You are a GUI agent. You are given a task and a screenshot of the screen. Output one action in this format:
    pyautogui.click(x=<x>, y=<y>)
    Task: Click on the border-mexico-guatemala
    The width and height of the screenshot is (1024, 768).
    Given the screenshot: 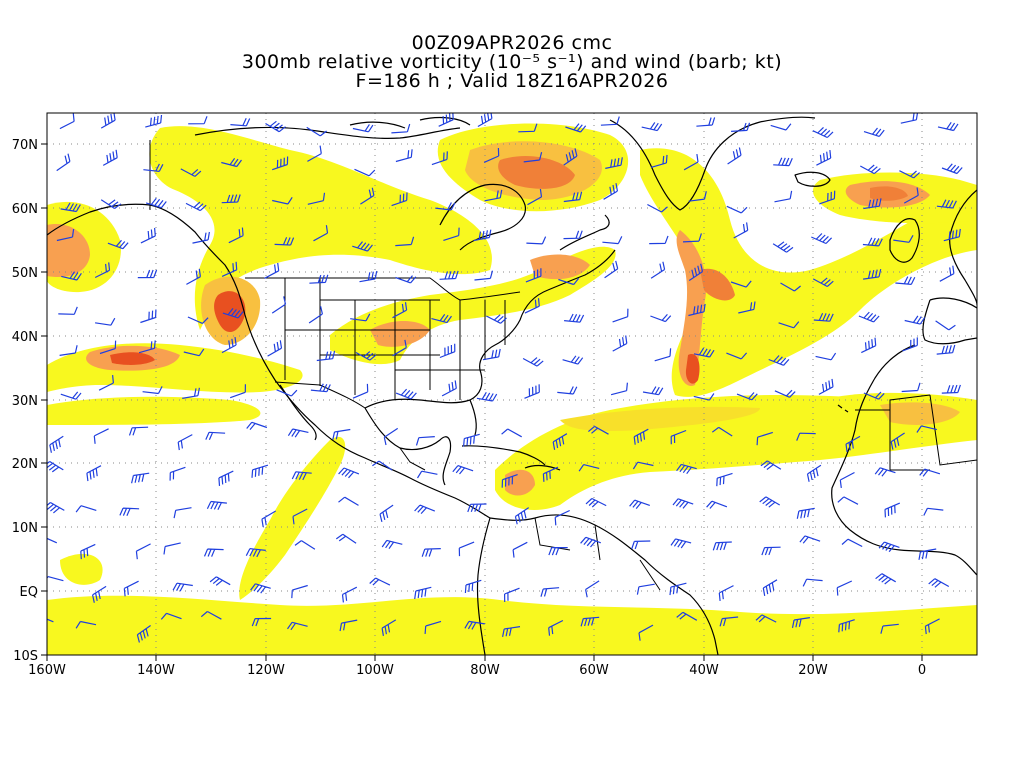 What is the action you would take?
    pyautogui.click(x=412, y=459)
    